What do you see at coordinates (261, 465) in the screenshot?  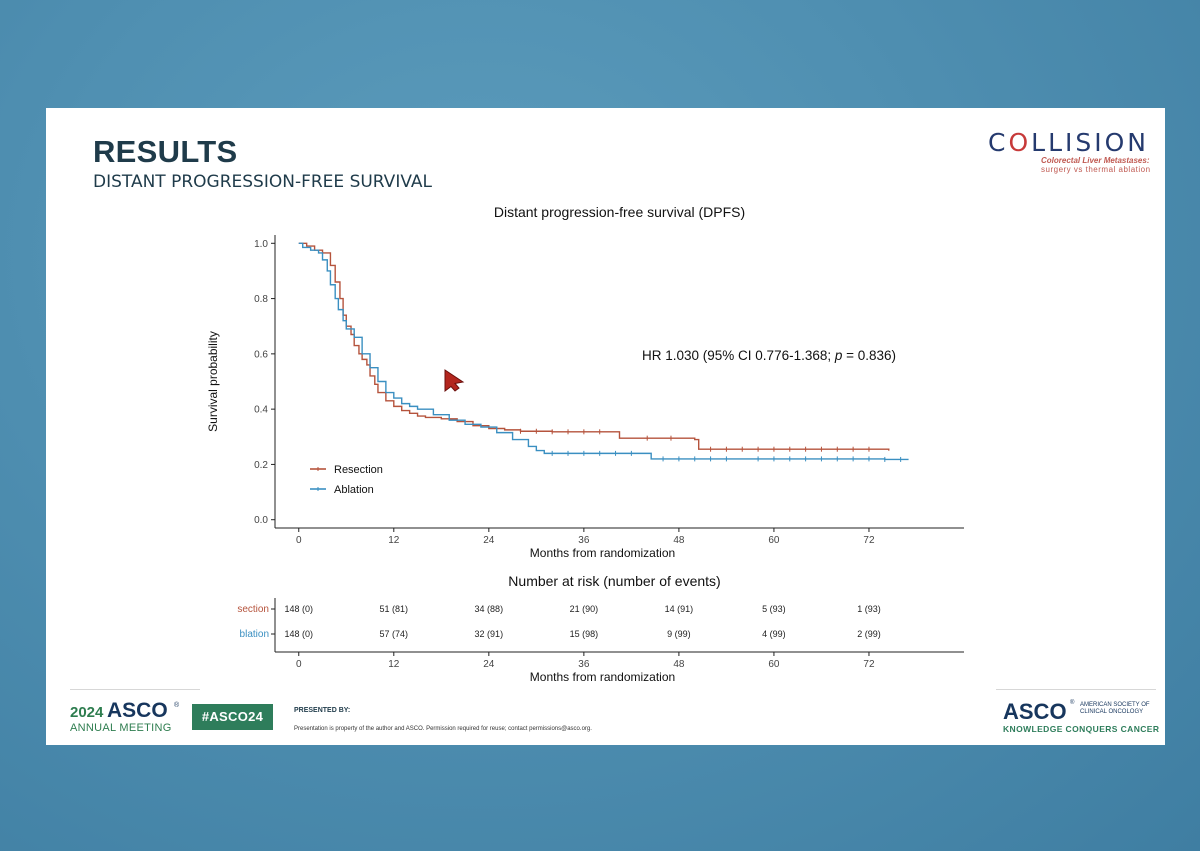 I see `y-tick-label: 0.2` at bounding box center [261, 465].